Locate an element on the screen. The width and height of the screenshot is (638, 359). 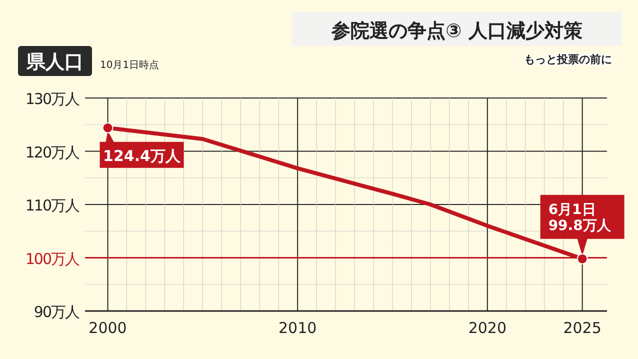
chart-title: 参院選の争点③ 人口減少対策 is located at coordinates (456, 31).